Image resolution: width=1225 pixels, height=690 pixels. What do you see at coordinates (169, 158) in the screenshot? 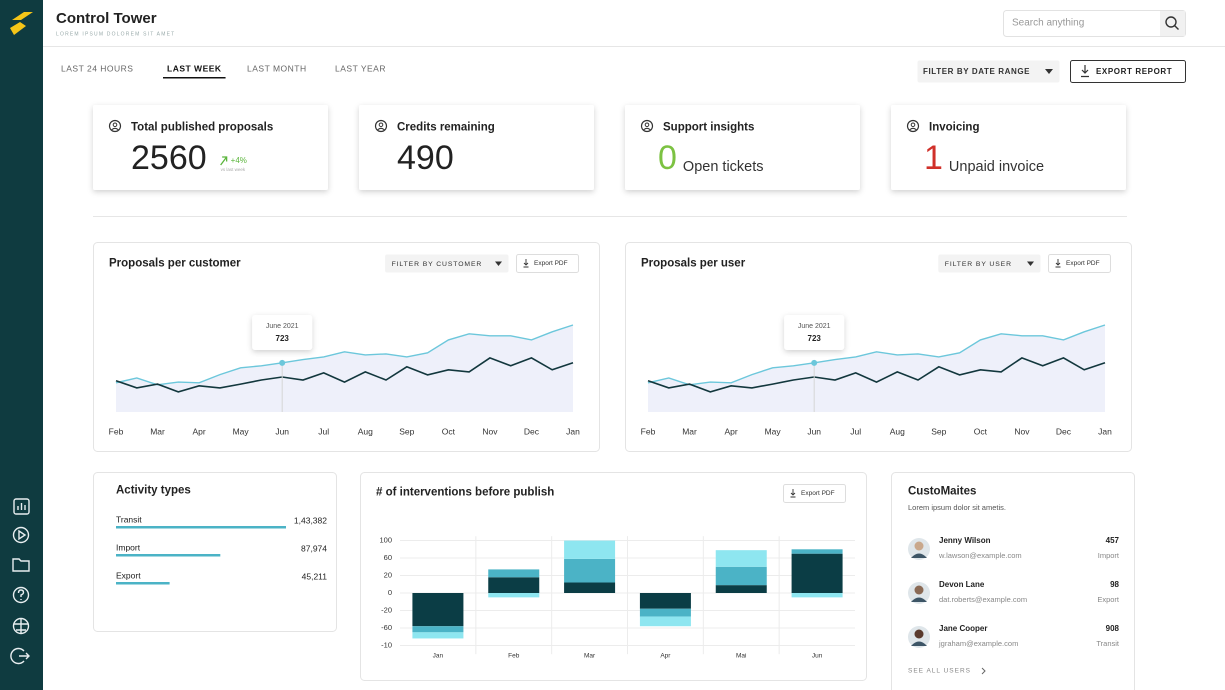
I see `kpi-value: 2560` at bounding box center [169, 158].